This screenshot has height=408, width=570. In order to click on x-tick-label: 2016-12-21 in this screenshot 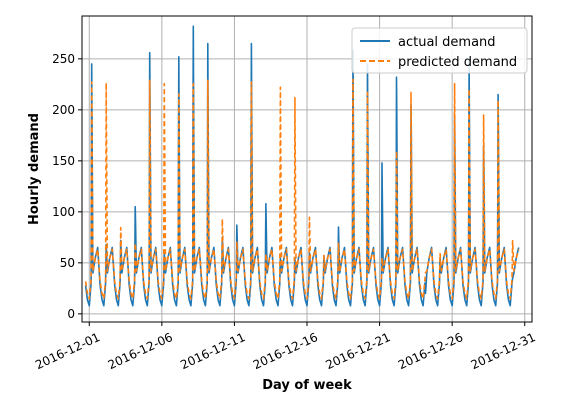, I will do `click(357, 351)`.